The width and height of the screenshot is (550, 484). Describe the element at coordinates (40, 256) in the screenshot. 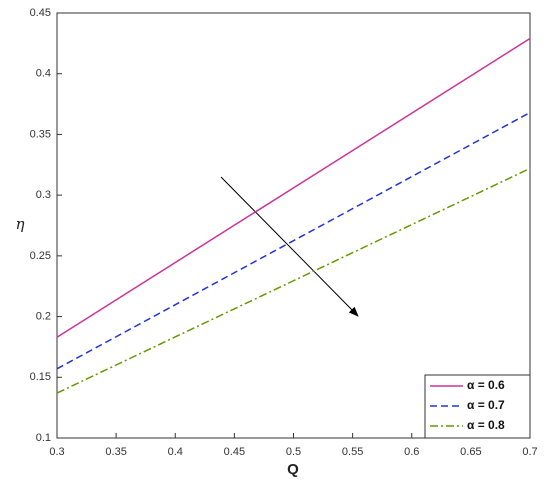

I see `y-tick-label: 0.25` at that location.